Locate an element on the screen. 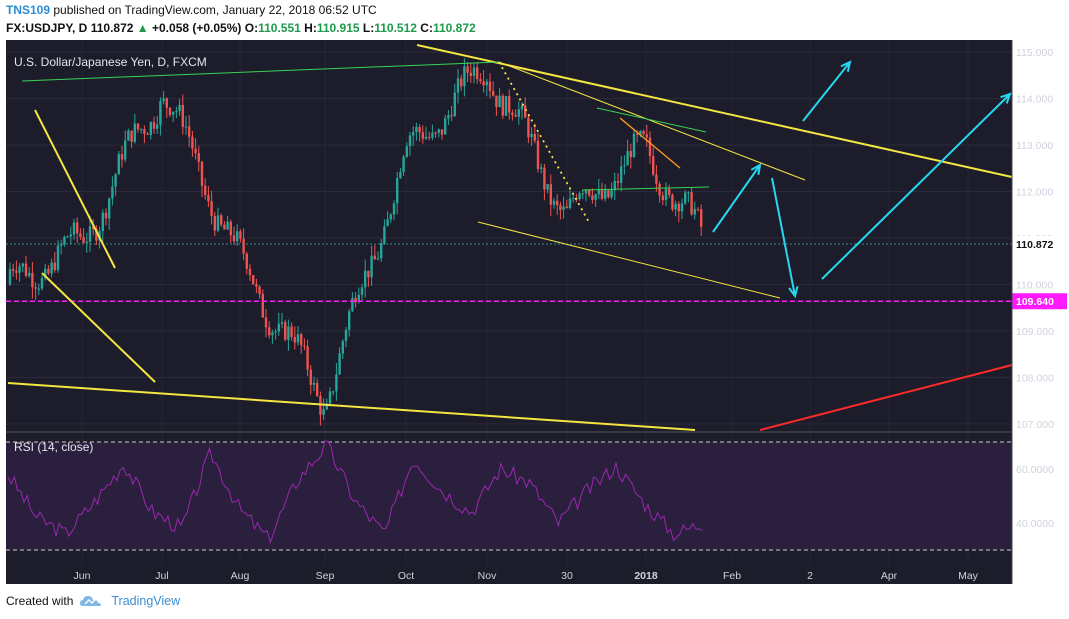  x-tick-label: Sep is located at coordinates (325, 576).